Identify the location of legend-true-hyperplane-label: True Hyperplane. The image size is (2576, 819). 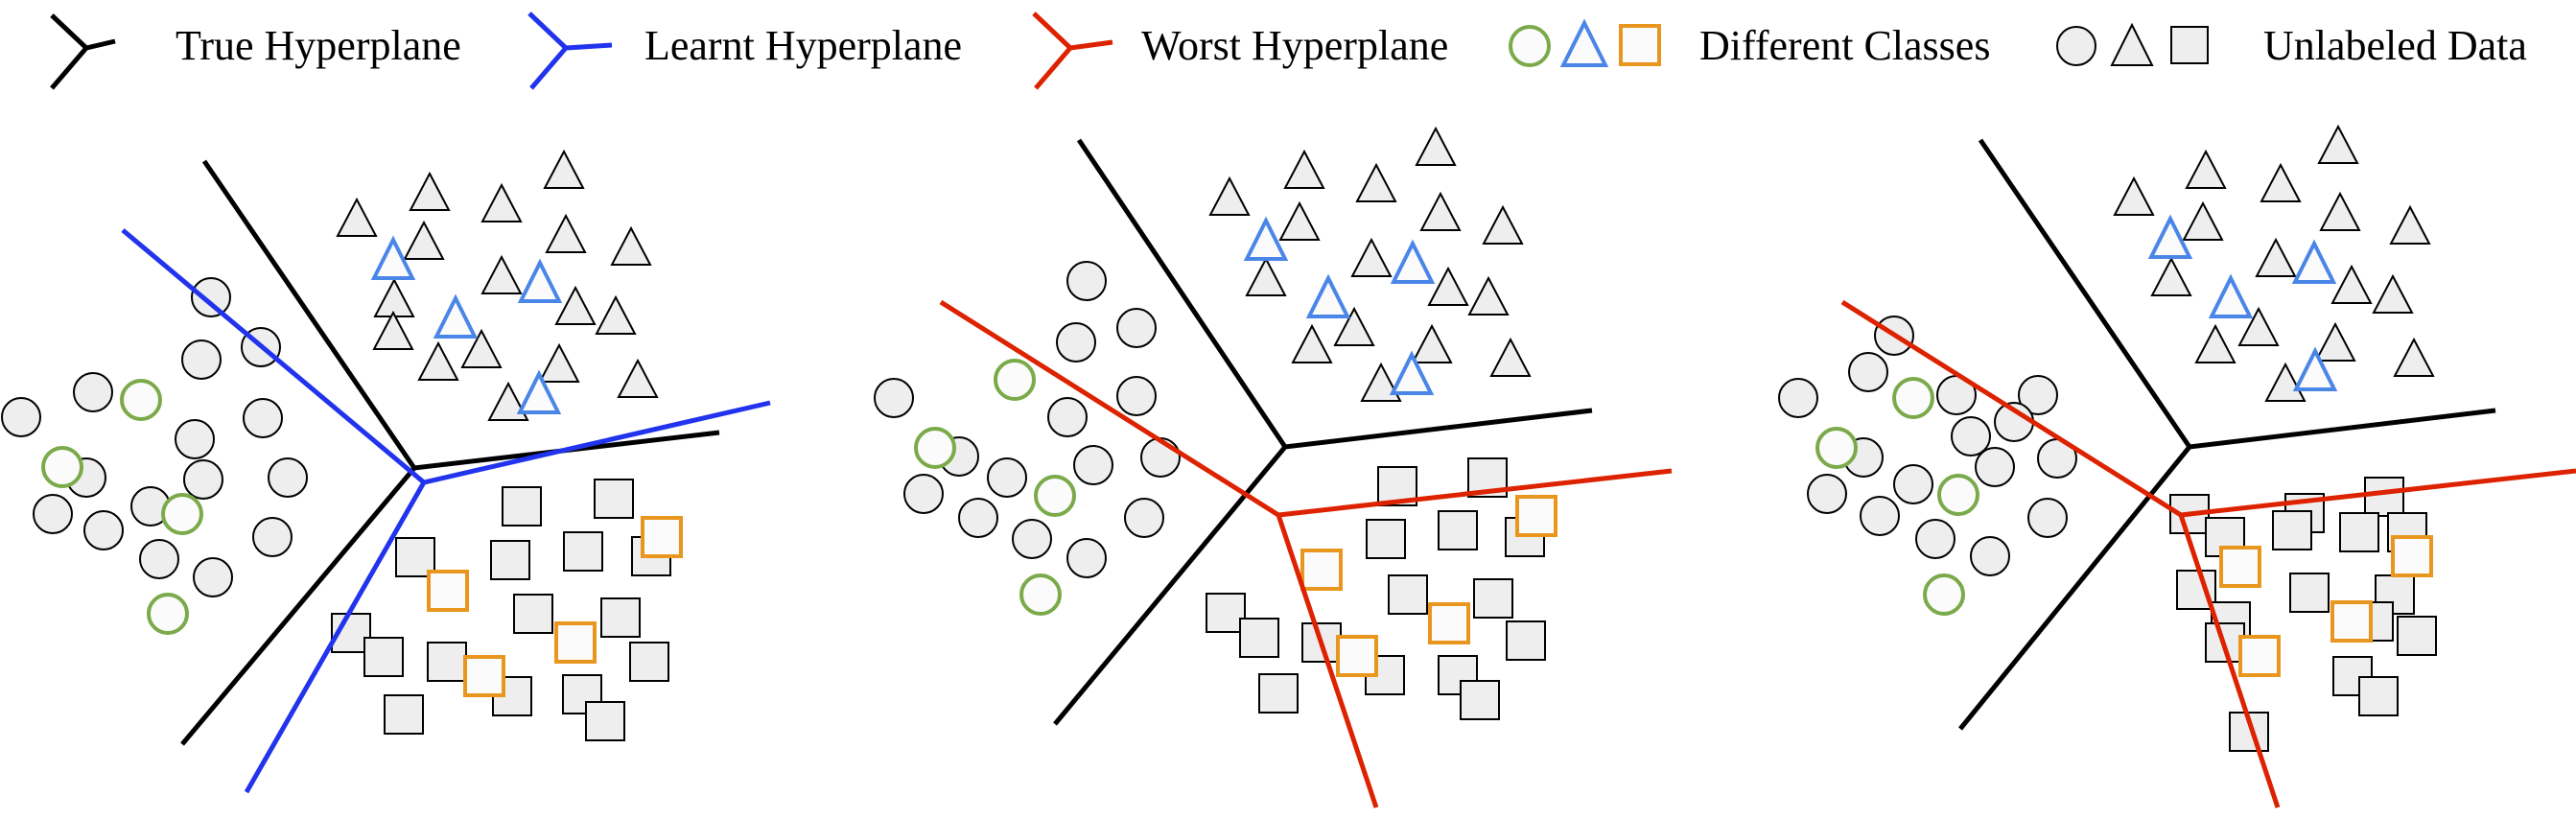
(318, 45).